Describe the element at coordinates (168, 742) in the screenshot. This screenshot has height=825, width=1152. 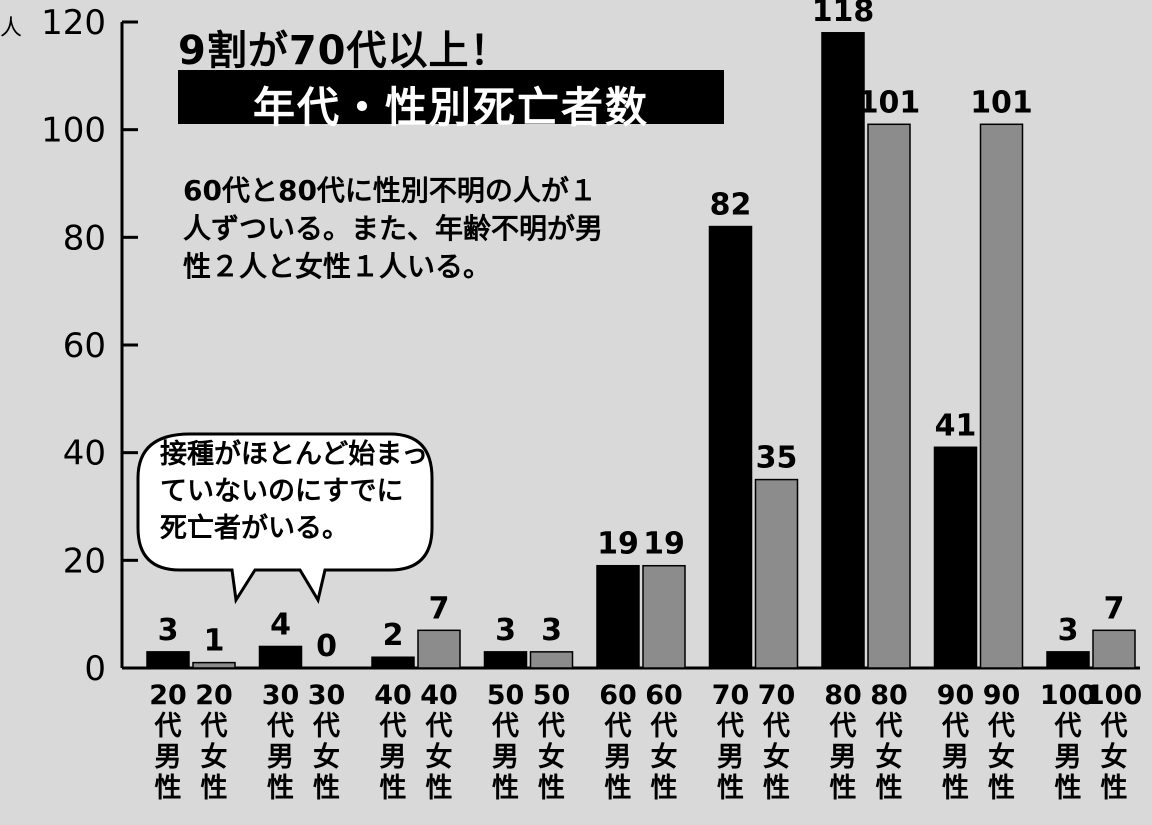
I see `x-tick-label: 20 代男性` at that location.